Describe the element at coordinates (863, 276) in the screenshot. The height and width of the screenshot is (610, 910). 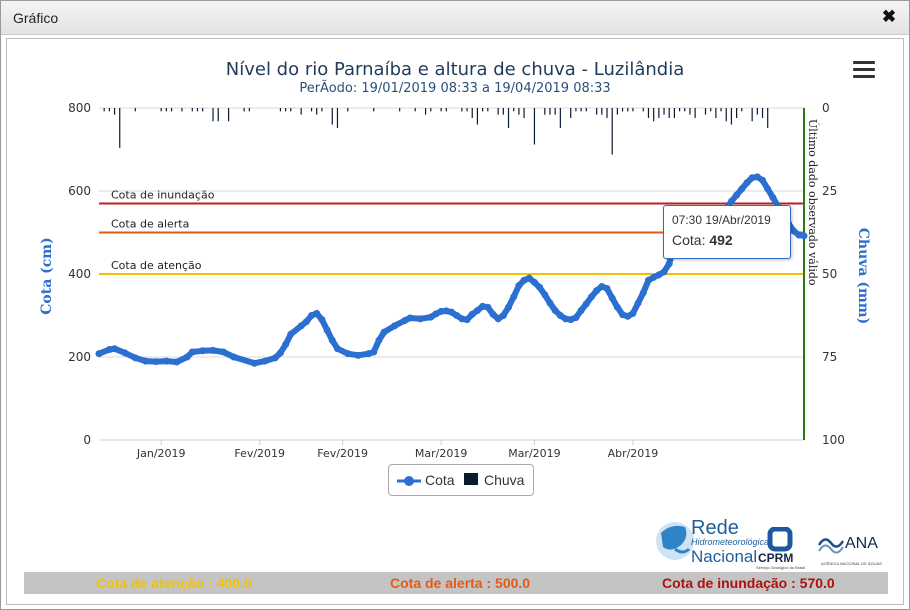
I see `y-right-axis-title: Chuva (mm)` at that location.